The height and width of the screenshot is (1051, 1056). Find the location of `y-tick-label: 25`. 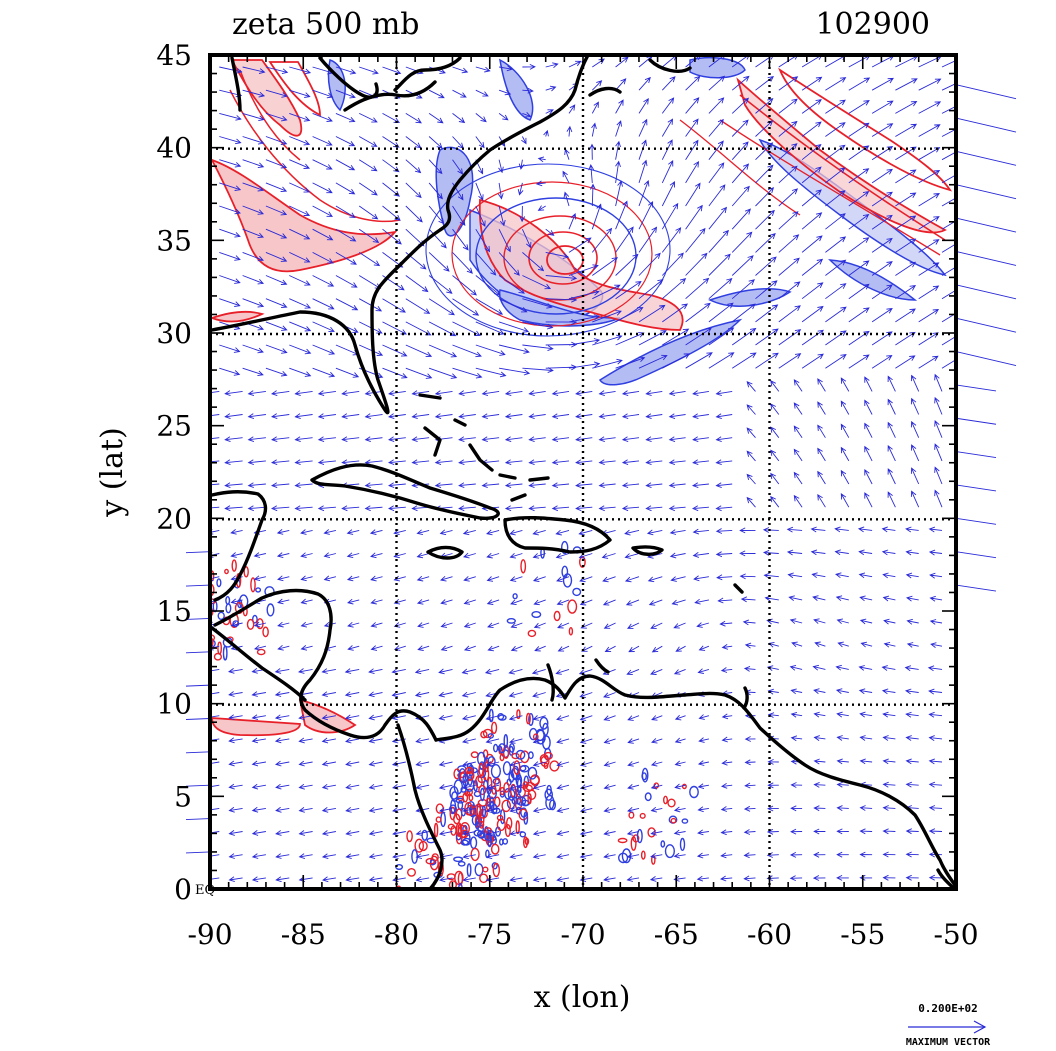

y-tick-label: 25 is located at coordinates (174, 426).